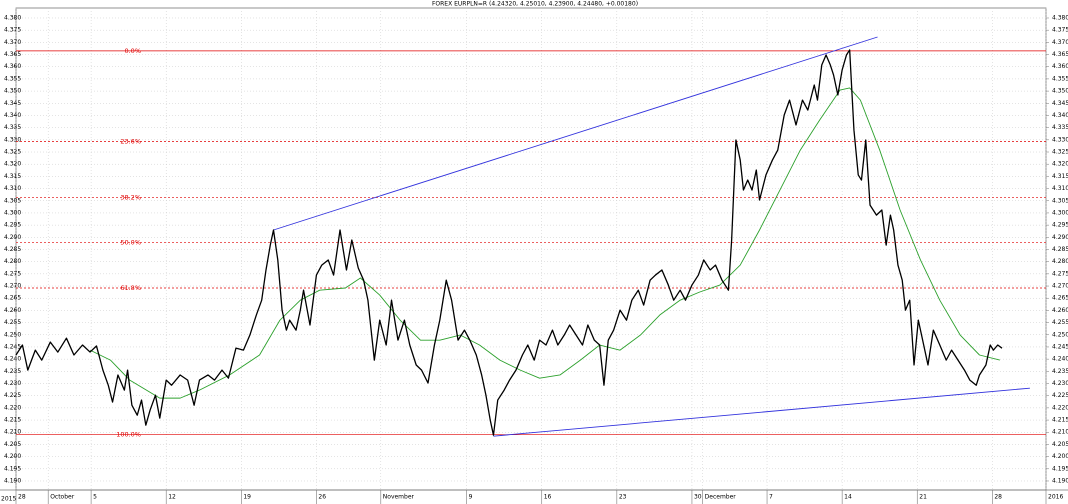 This screenshot has height=504, width=1068. I want to click on fibonacci-label: 38.2%, so click(130, 198).